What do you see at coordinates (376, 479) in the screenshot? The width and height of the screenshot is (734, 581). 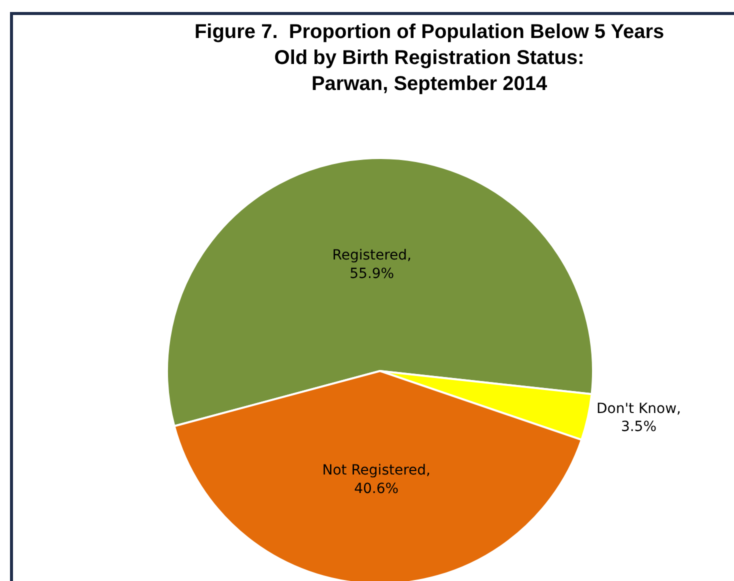 I see `slice-label: Not Registered, 40.6%` at bounding box center [376, 479].